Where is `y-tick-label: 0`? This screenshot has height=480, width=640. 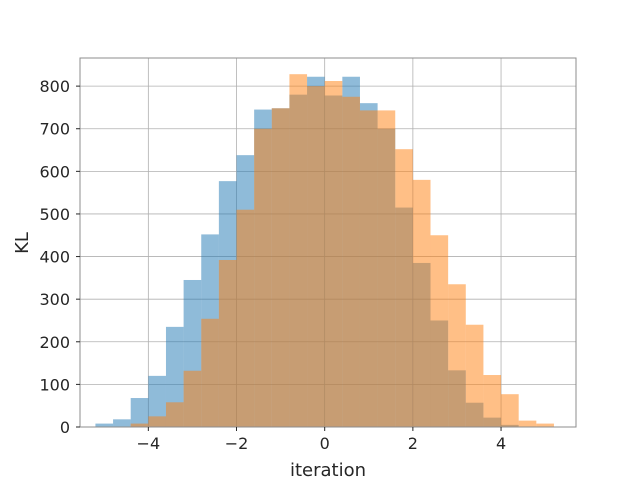
y-tick-label: 0 is located at coordinates (65, 427).